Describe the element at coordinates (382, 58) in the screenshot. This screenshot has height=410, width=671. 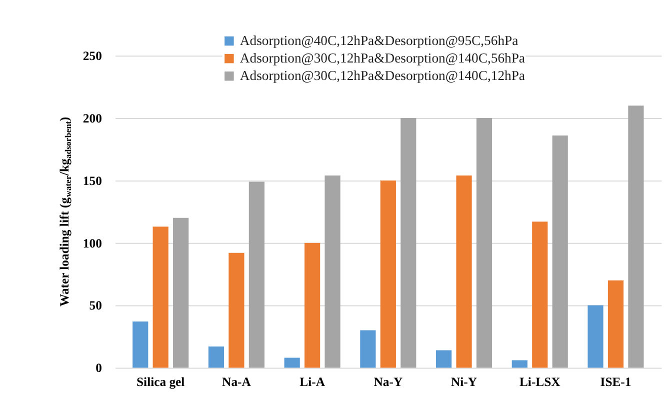
I see `legend-label: Adsorption@30C,12hPa&Desorption@140C,56hPa` at that location.